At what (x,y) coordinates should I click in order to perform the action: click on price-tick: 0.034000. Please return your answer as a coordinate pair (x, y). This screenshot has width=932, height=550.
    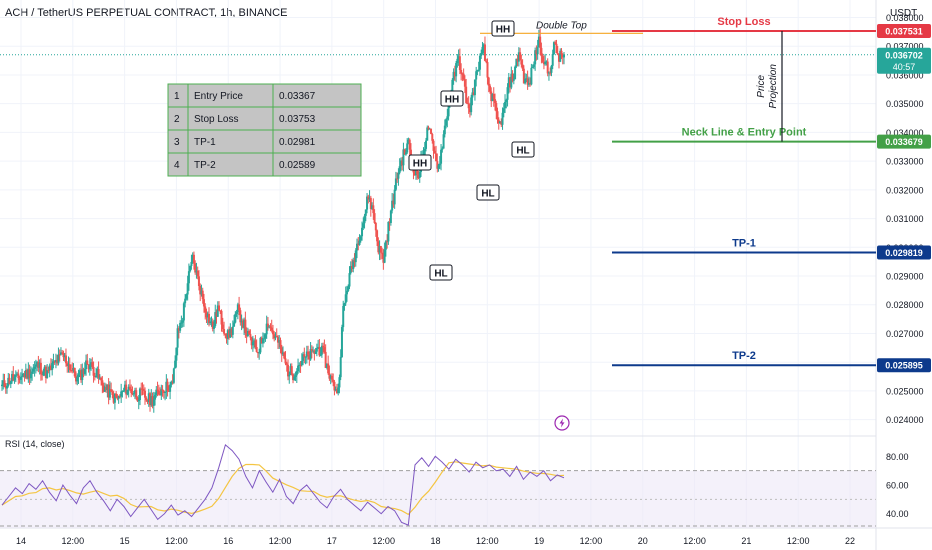
    Looking at the image, I should click on (905, 133).